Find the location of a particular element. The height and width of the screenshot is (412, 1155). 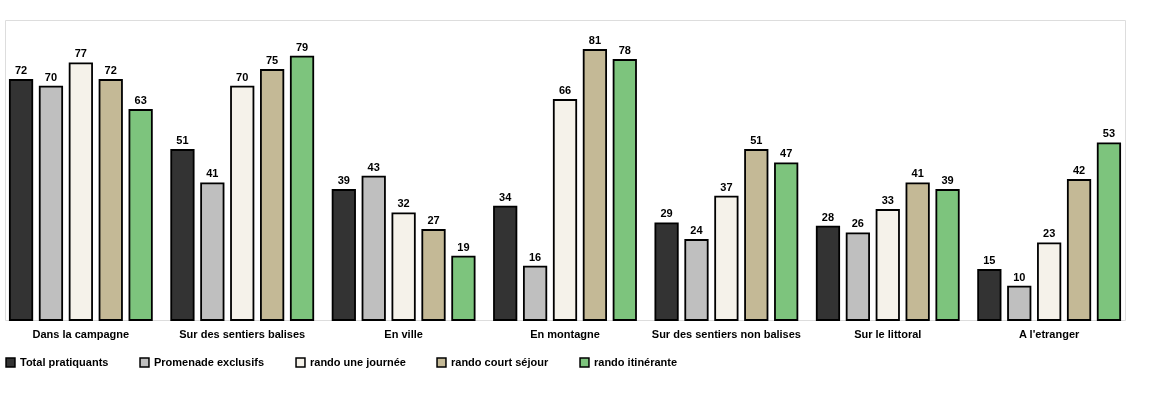

data-label: 81 is located at coordinates (595, 40).